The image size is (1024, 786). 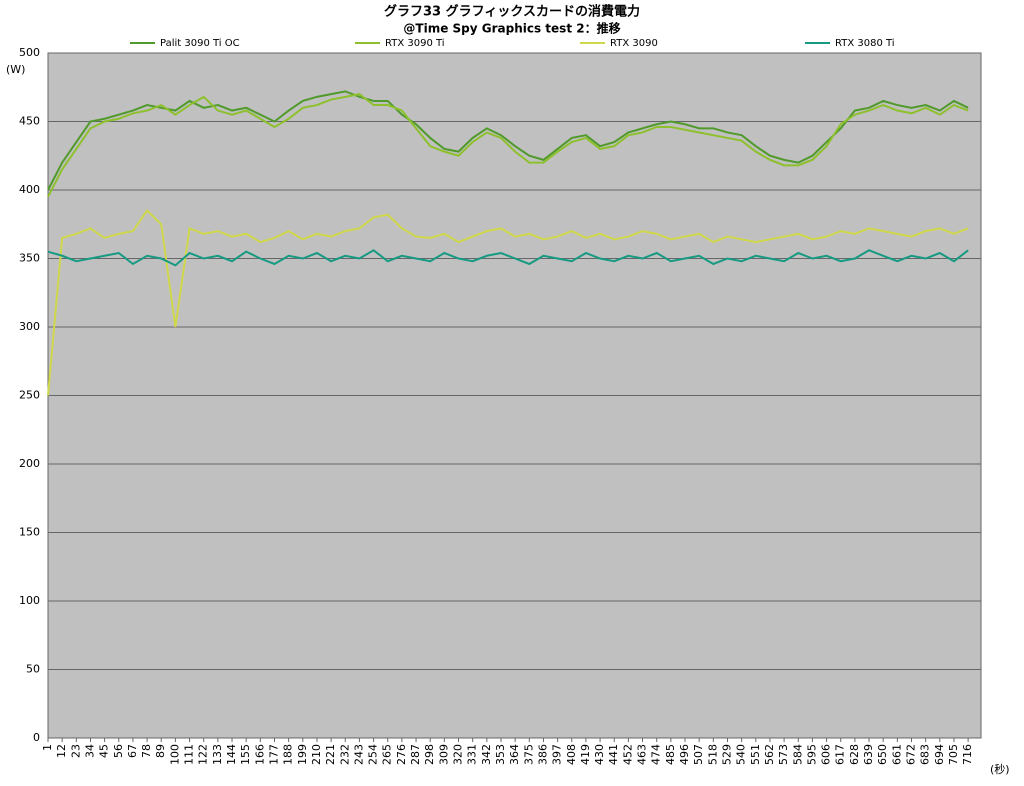 What do you see at coordinates (200, 43) in the screenshot?
I see `legend-label: Palit 3090 Ti OC` at bounding box center [200, 43].